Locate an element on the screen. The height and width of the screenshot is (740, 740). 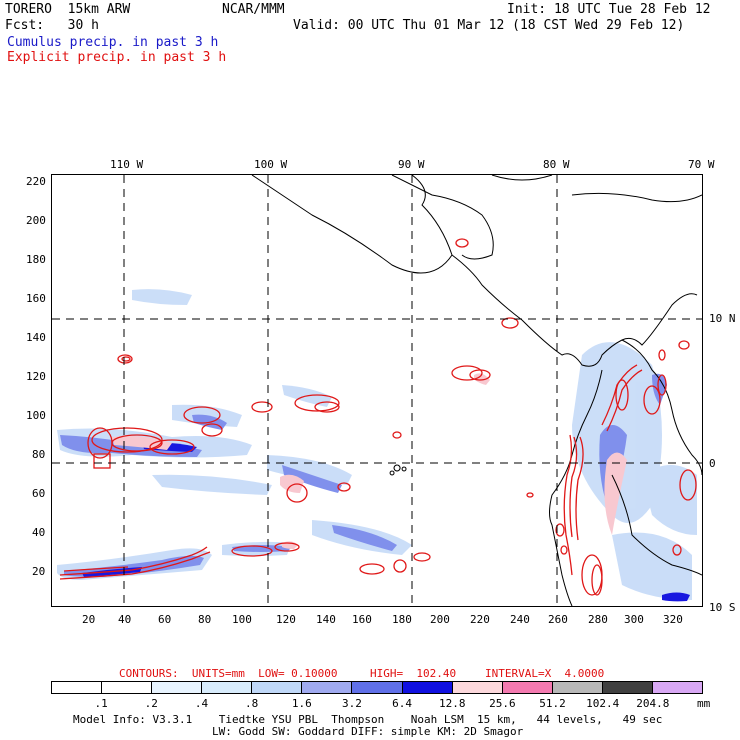
y-tick-180: 180 is located at coordinates (36, 259).